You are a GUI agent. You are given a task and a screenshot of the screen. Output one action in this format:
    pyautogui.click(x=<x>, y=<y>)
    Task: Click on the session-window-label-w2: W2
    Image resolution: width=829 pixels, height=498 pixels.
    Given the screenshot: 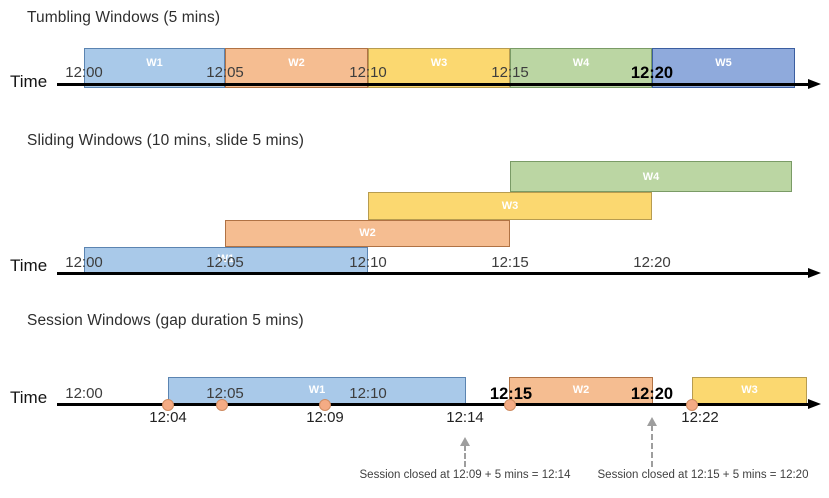 What is the action you would take?
    pyautogui.click(x=581, y=390)
    